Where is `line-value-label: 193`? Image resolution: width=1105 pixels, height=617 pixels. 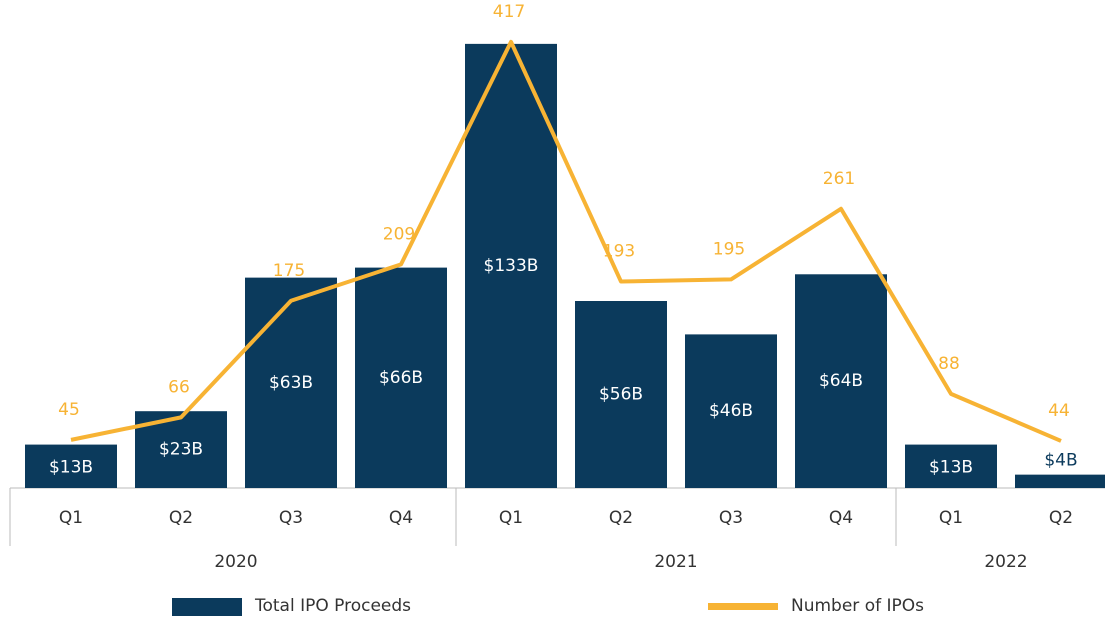 line-value-label: 193 is located at coordinates (619, 252).